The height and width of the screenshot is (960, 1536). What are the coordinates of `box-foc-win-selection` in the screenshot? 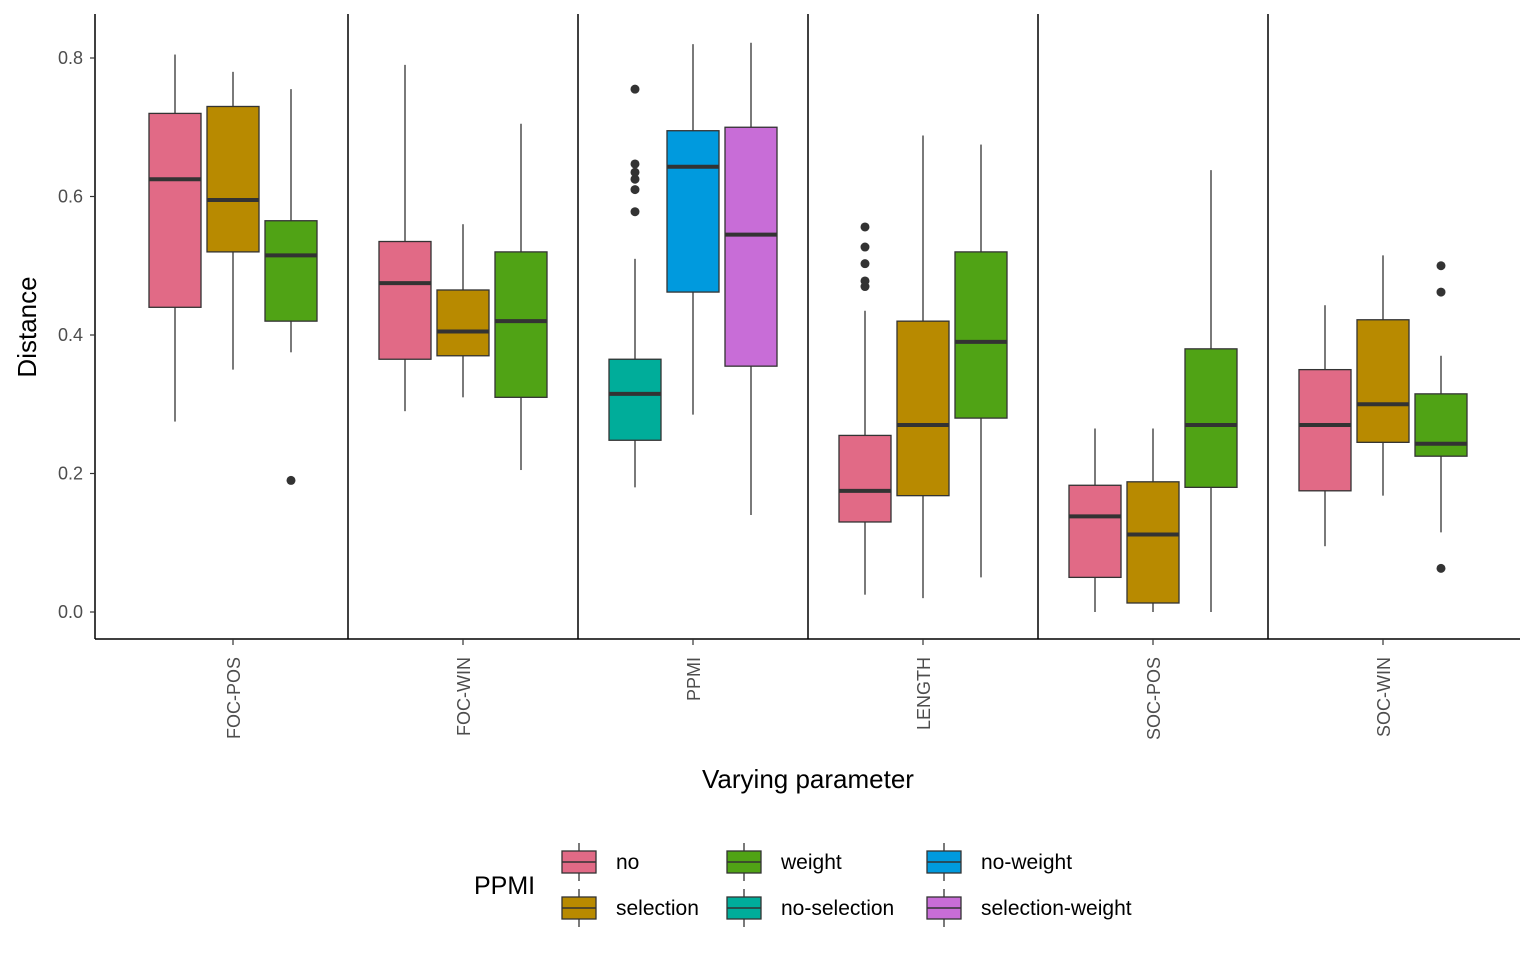 It's located at (463, 311).